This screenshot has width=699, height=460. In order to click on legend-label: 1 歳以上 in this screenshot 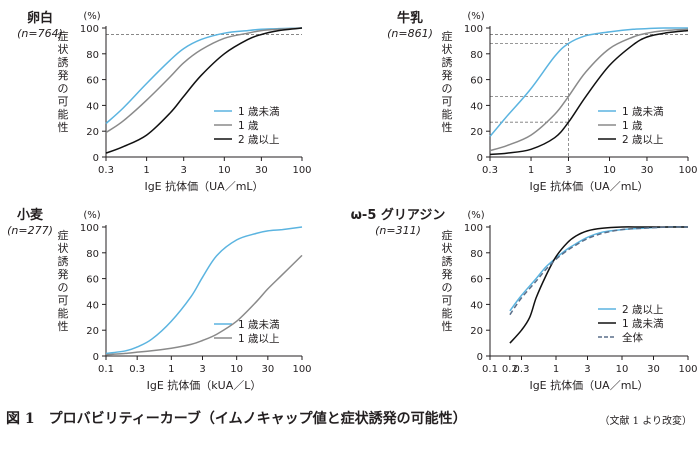, I will do `click(259, 339)`.